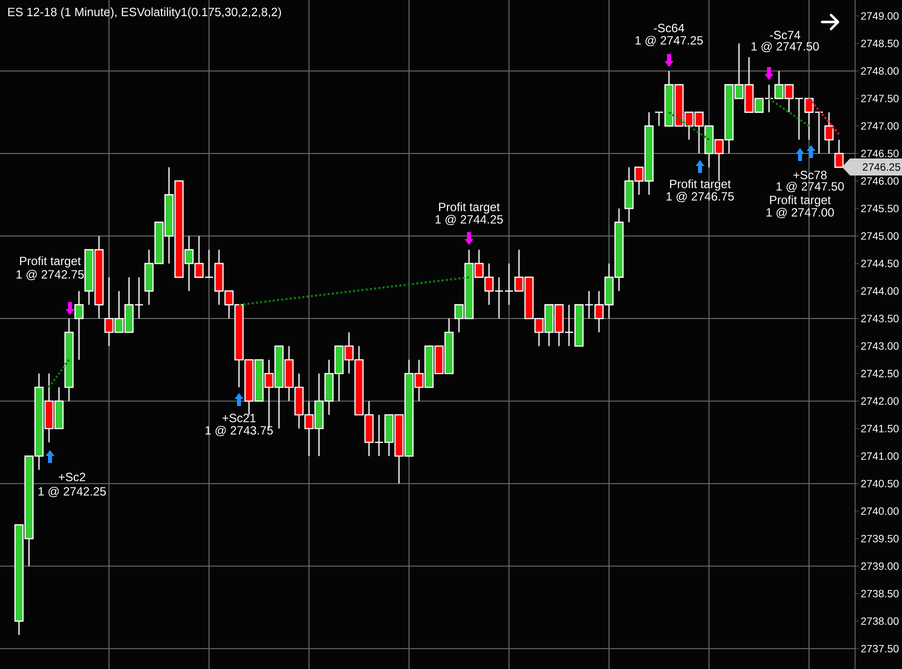 This screenshot has width=902, height=669. I want to click on y-tick-label: 2741.50, so click(880, 428).